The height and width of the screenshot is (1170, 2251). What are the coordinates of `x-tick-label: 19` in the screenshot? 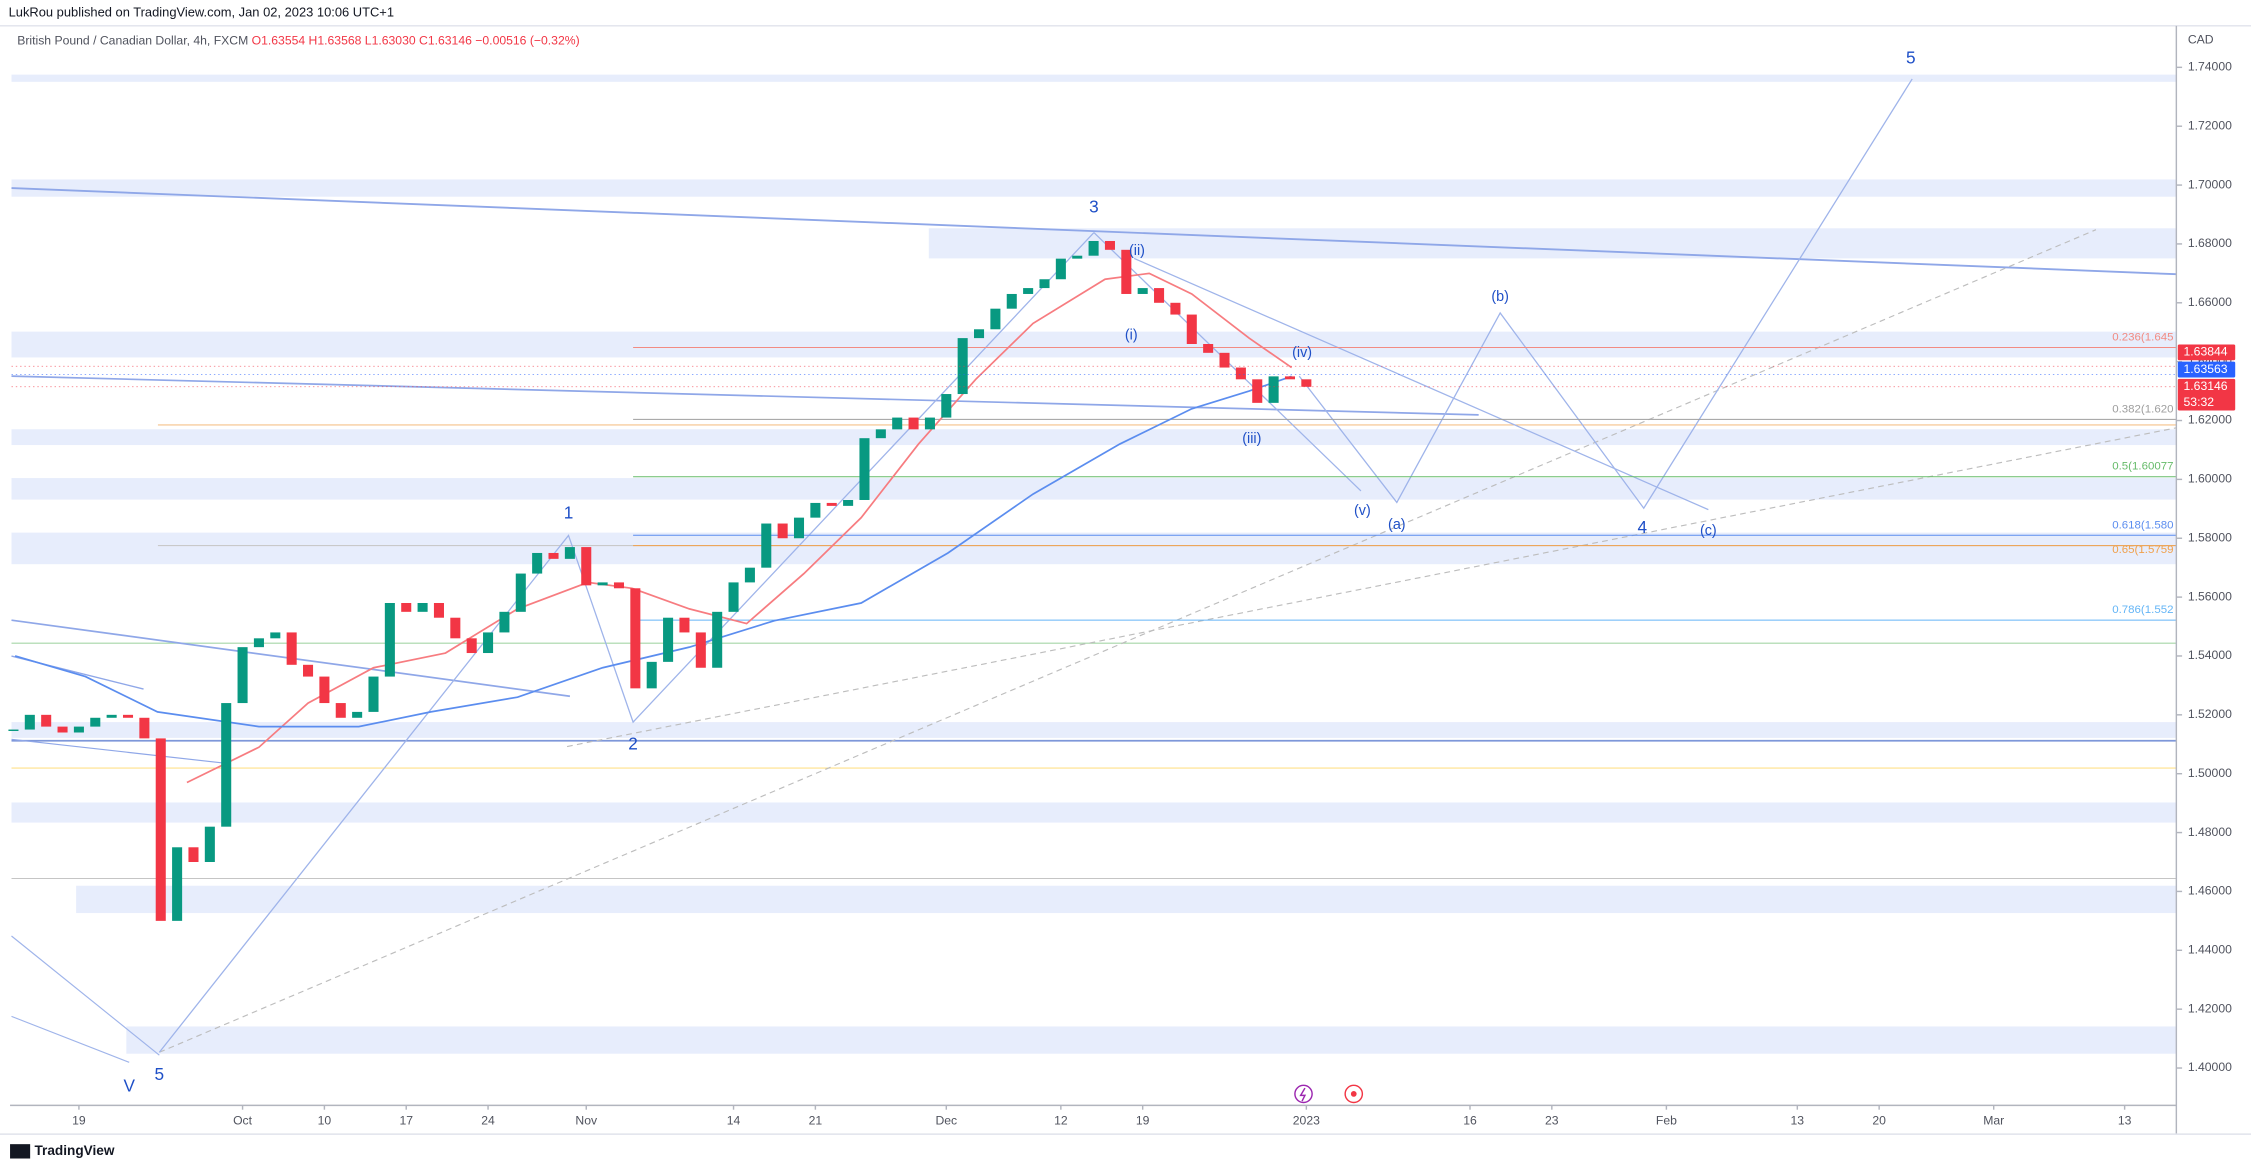 It's located at (1143, 1120).